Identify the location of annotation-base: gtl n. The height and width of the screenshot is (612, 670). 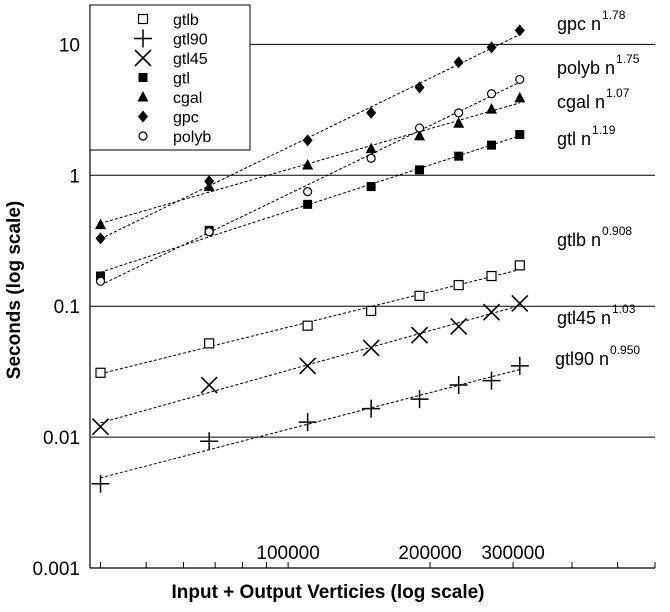
(574, 139).